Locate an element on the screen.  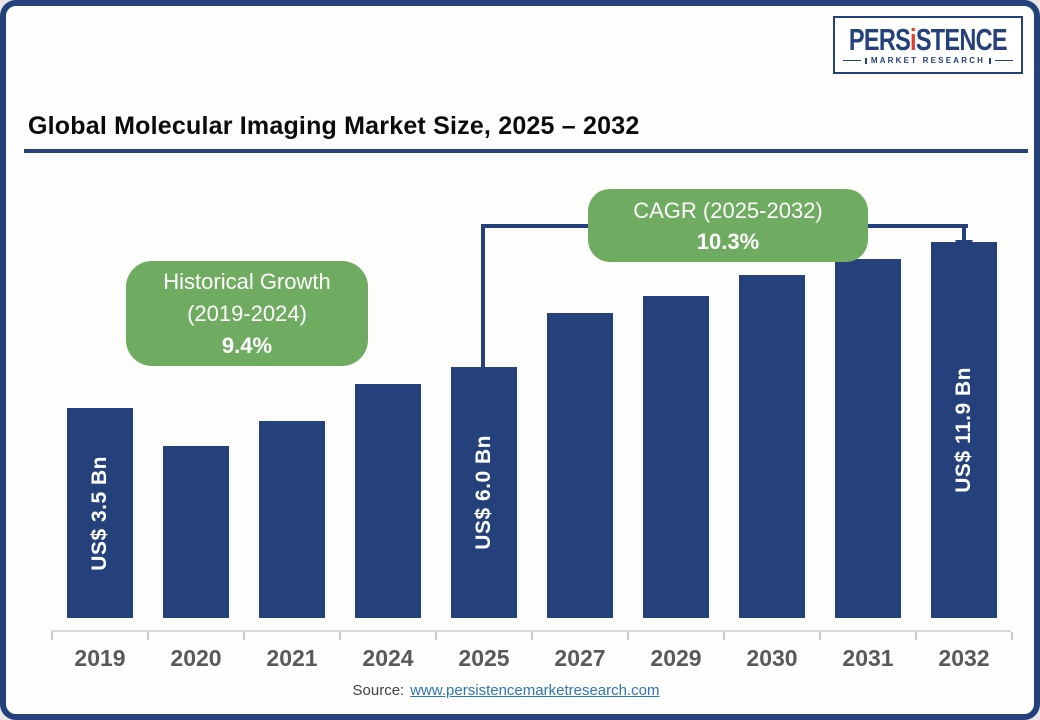
bar-value-label-2019: US$ 3.5 Bn is located at coordinates (99, 513).